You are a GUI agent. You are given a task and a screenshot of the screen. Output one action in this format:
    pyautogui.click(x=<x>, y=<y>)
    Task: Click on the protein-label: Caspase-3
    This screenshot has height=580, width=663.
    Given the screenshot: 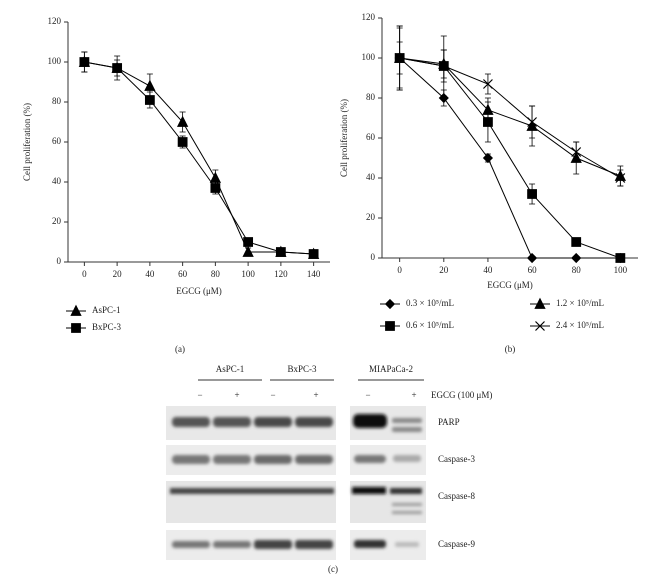 What is the action you would take?
    pyautogui.click(x=456, y=459)
    